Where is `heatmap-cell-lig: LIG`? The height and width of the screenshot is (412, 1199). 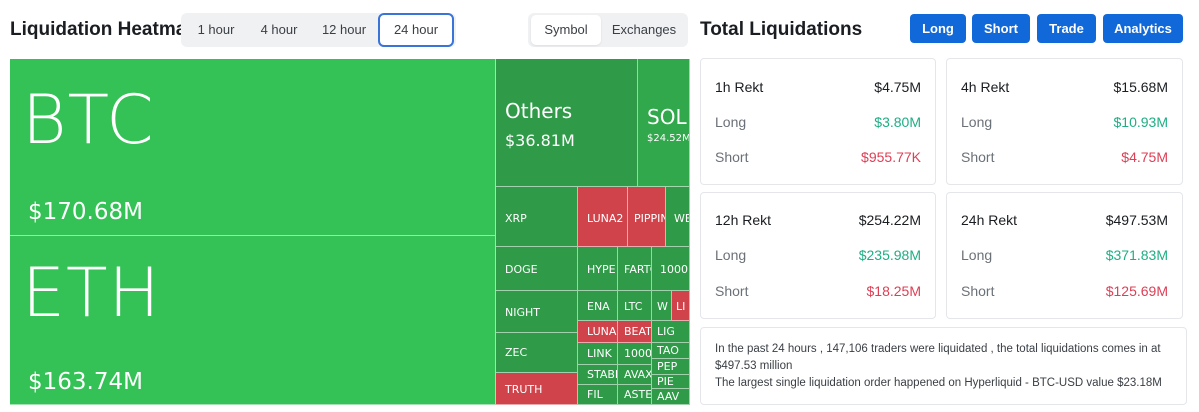 heatmap-cell-lig: LIG is located at coordinates (671, 332).